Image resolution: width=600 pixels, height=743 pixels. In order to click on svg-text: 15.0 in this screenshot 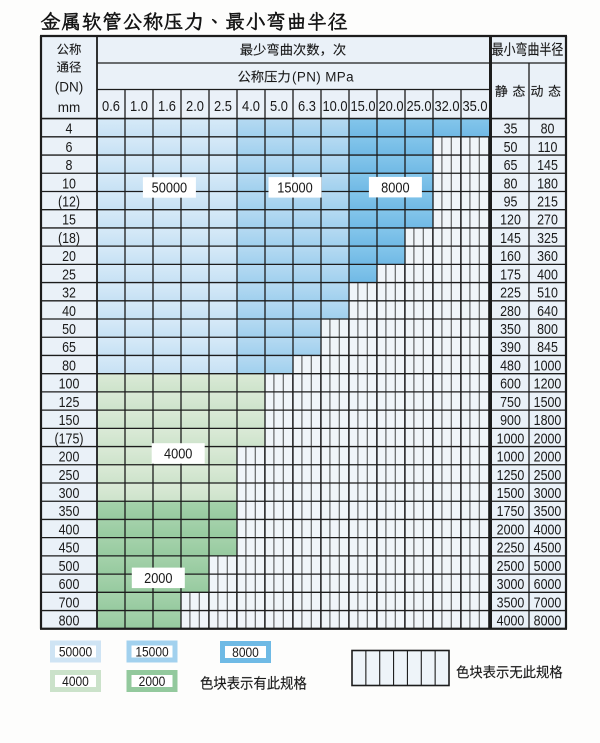, I will do `click(362, 105)`.